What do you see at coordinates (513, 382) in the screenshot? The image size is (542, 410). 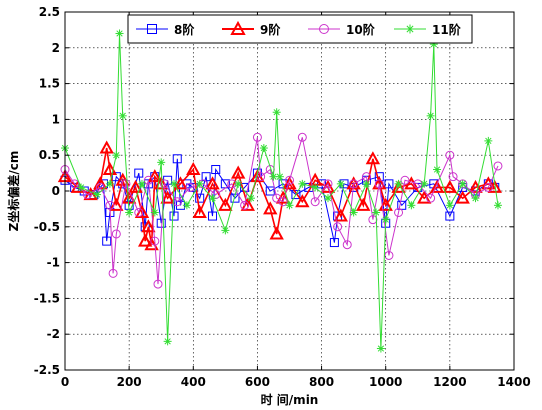 I see `x-tick-label: 1400` at bounding box center [513, 382].